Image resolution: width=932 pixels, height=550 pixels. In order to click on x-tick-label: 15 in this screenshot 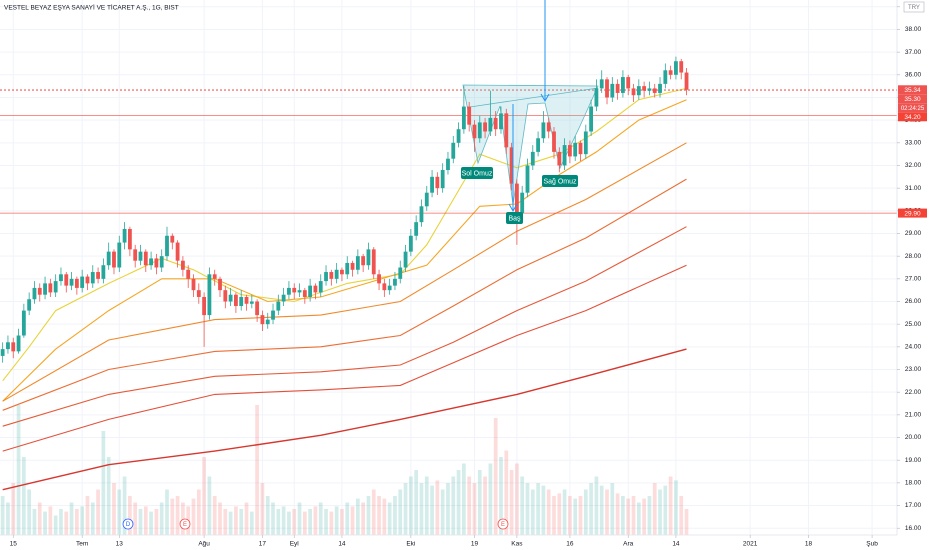, I will do `click(14, 544)`.